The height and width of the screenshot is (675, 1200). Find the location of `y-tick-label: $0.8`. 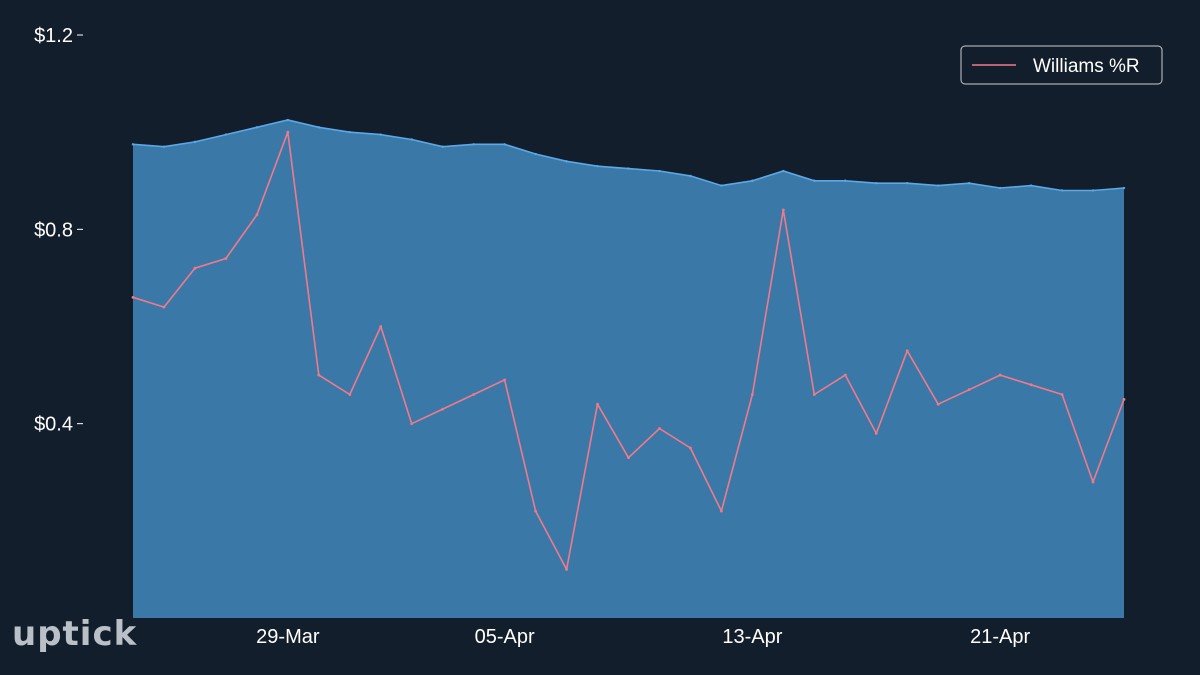

y-tick-label: $0.8 is located at coordinates (53, 230).